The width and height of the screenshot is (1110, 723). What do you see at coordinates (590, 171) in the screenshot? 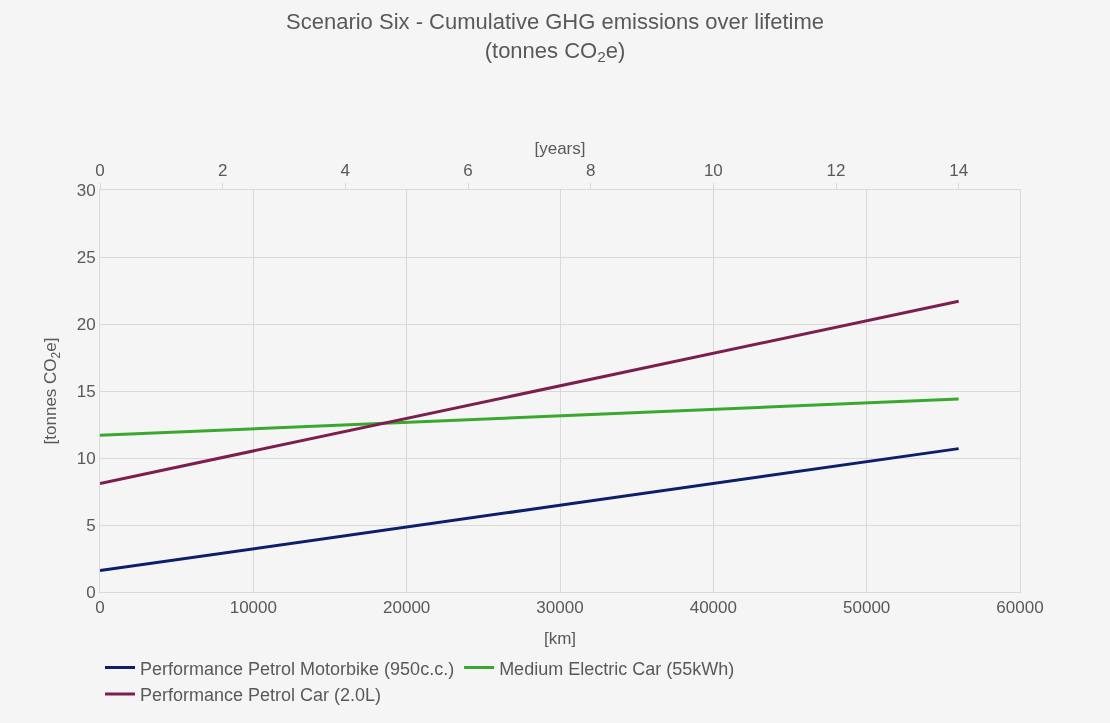
I see `x2-tick-label: 8` at bounding box center [590, 171].